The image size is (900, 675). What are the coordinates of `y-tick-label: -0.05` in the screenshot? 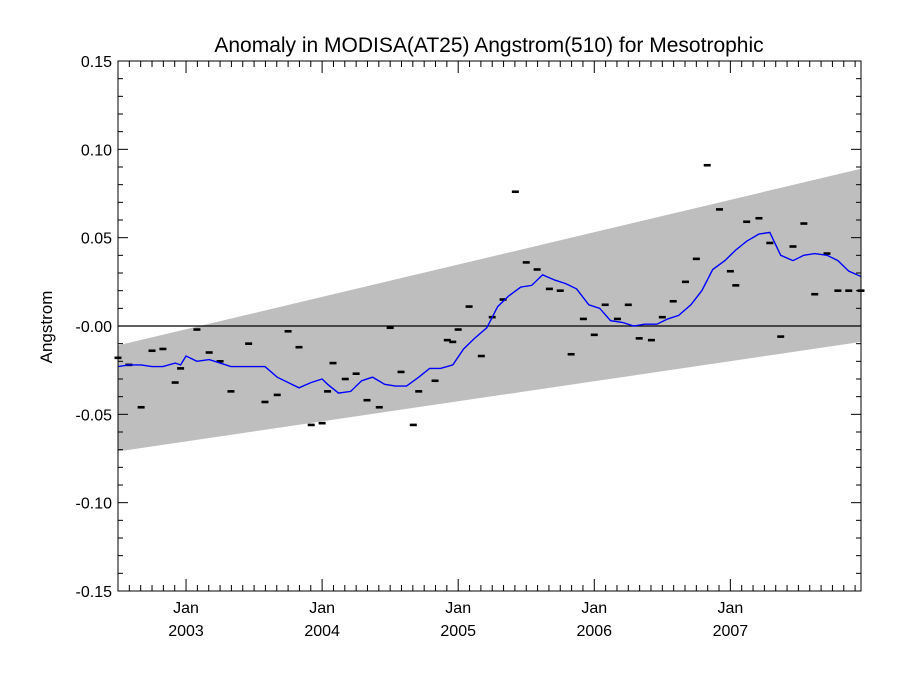 It's located at (94, 415).